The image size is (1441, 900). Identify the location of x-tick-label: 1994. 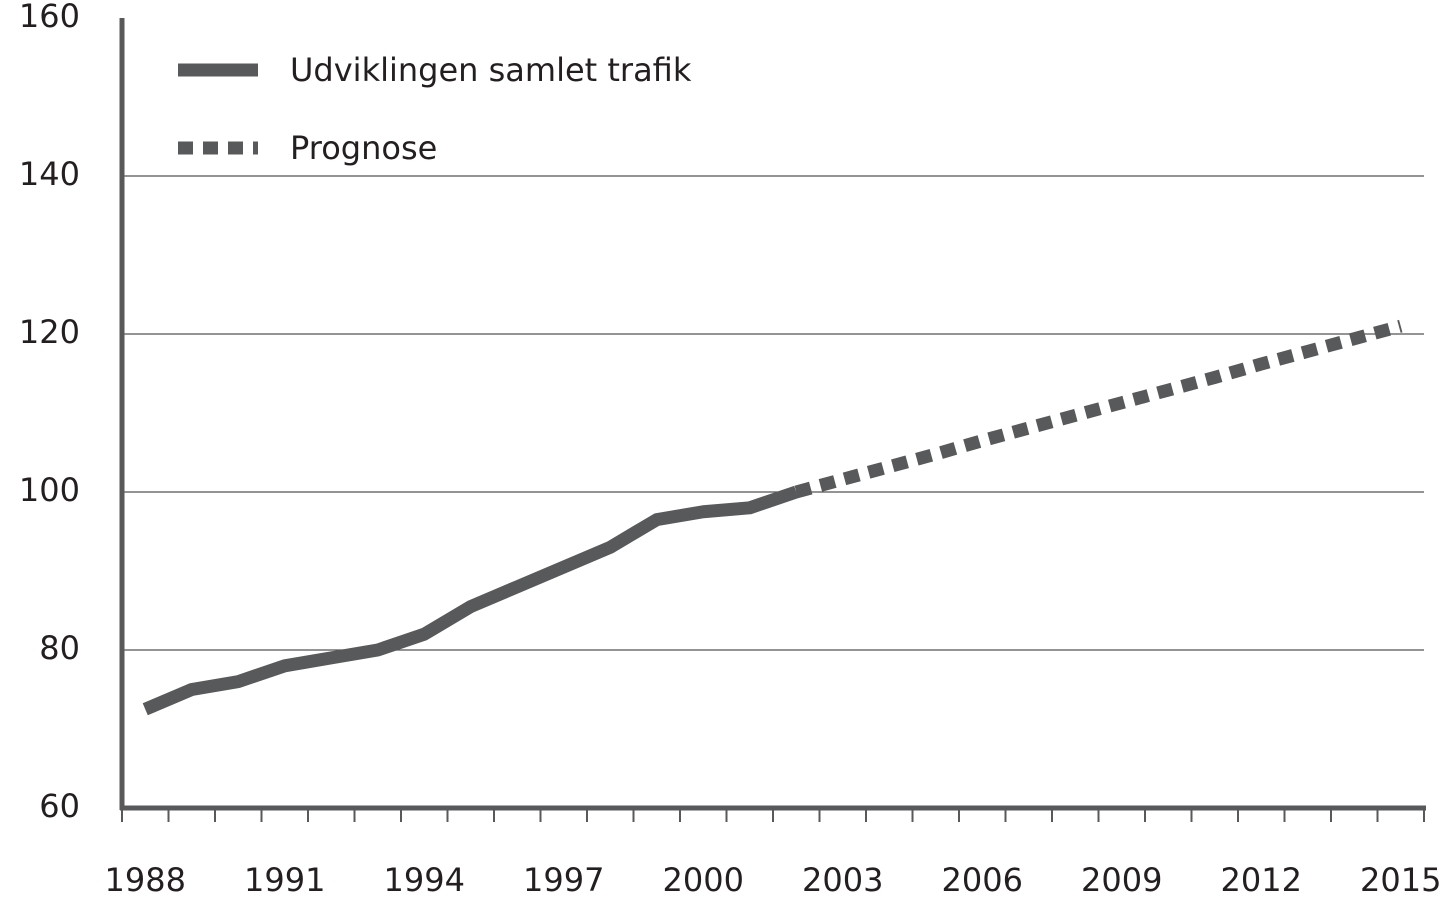
(424, 880).